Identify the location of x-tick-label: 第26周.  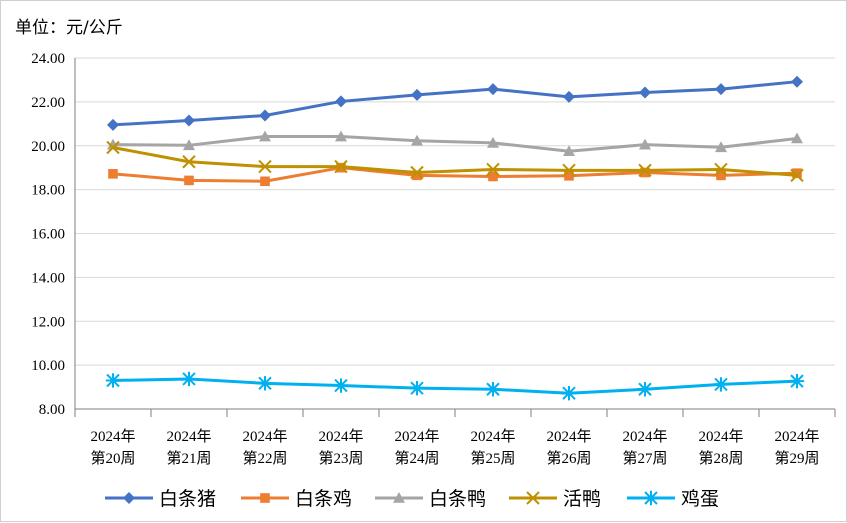
(568, 458).